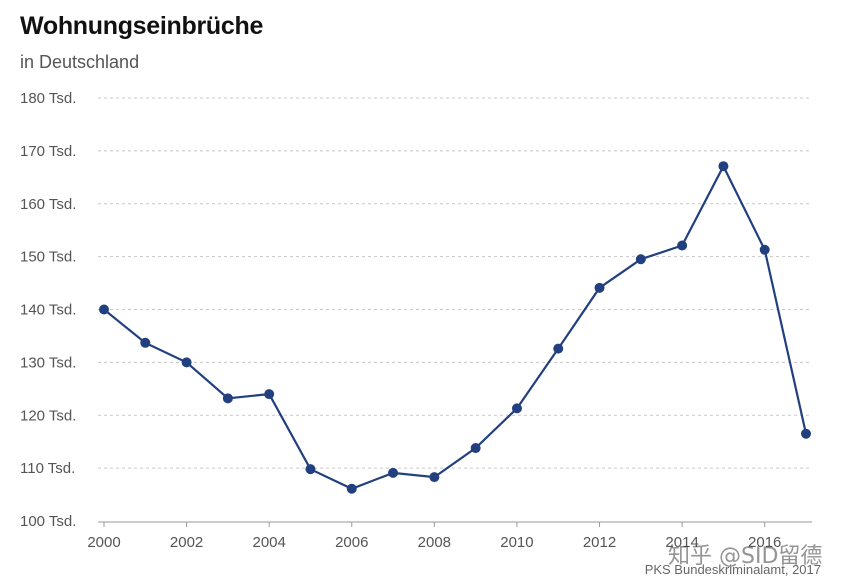 Image resolution: width=861 pixels, height=587 pixels. Describe the element at coordinates (48, 257) in the screenshot. I see `y-tick-label: 150 Tsd.` at that location.